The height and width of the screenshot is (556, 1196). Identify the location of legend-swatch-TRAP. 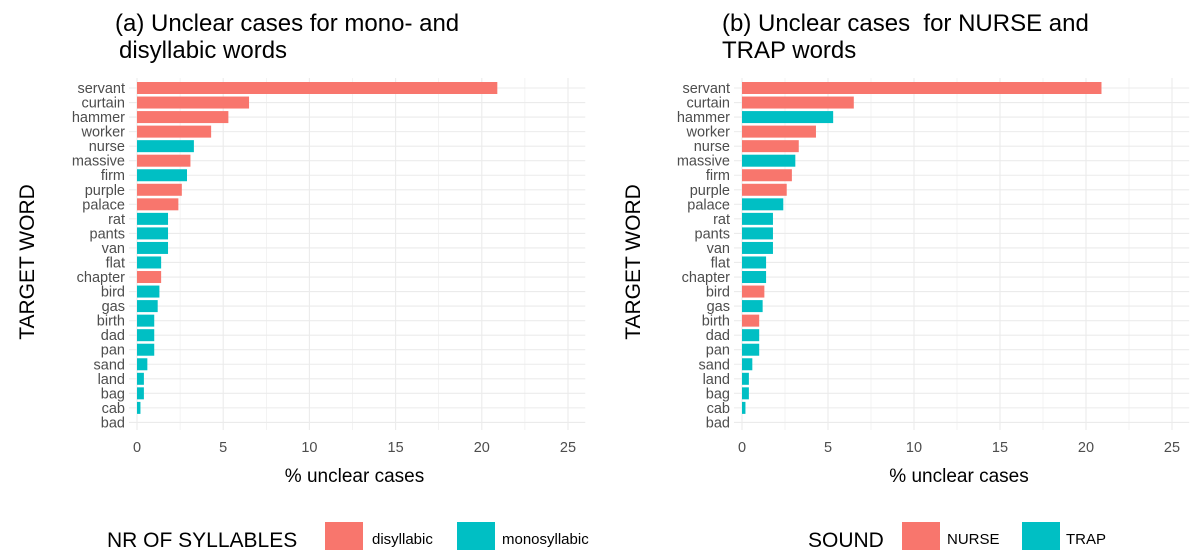
(1041, 536).